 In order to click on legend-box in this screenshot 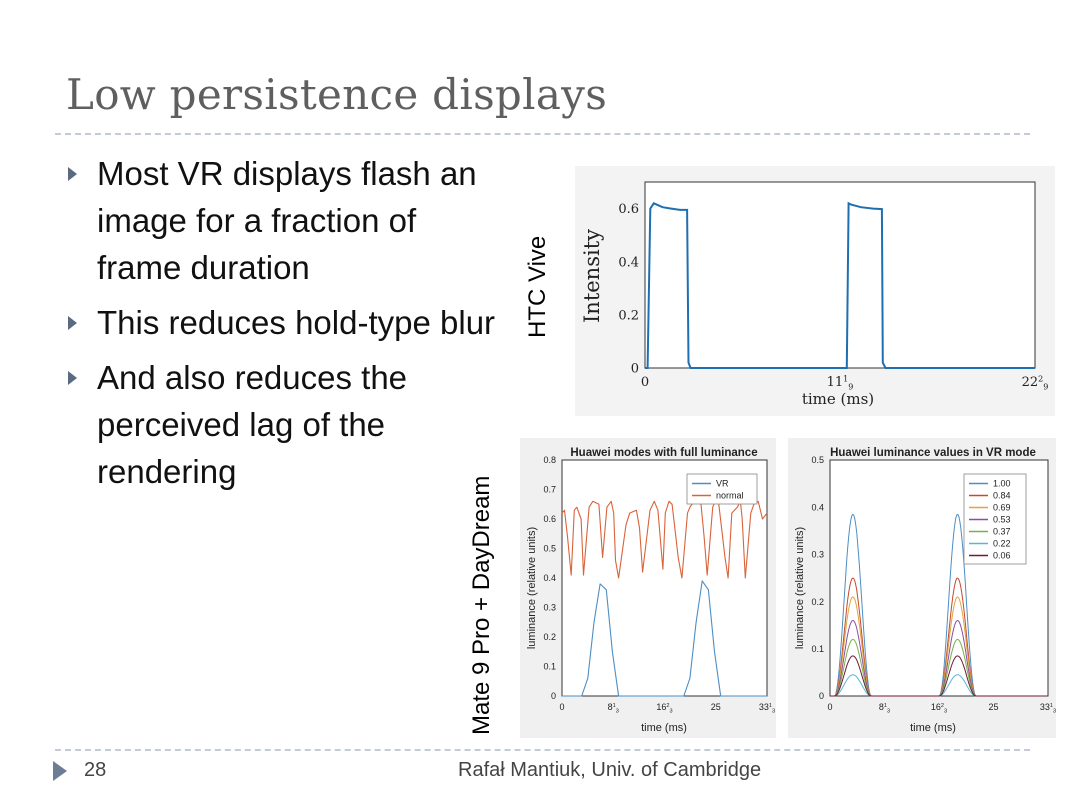, I will do `click(722, 489)`.